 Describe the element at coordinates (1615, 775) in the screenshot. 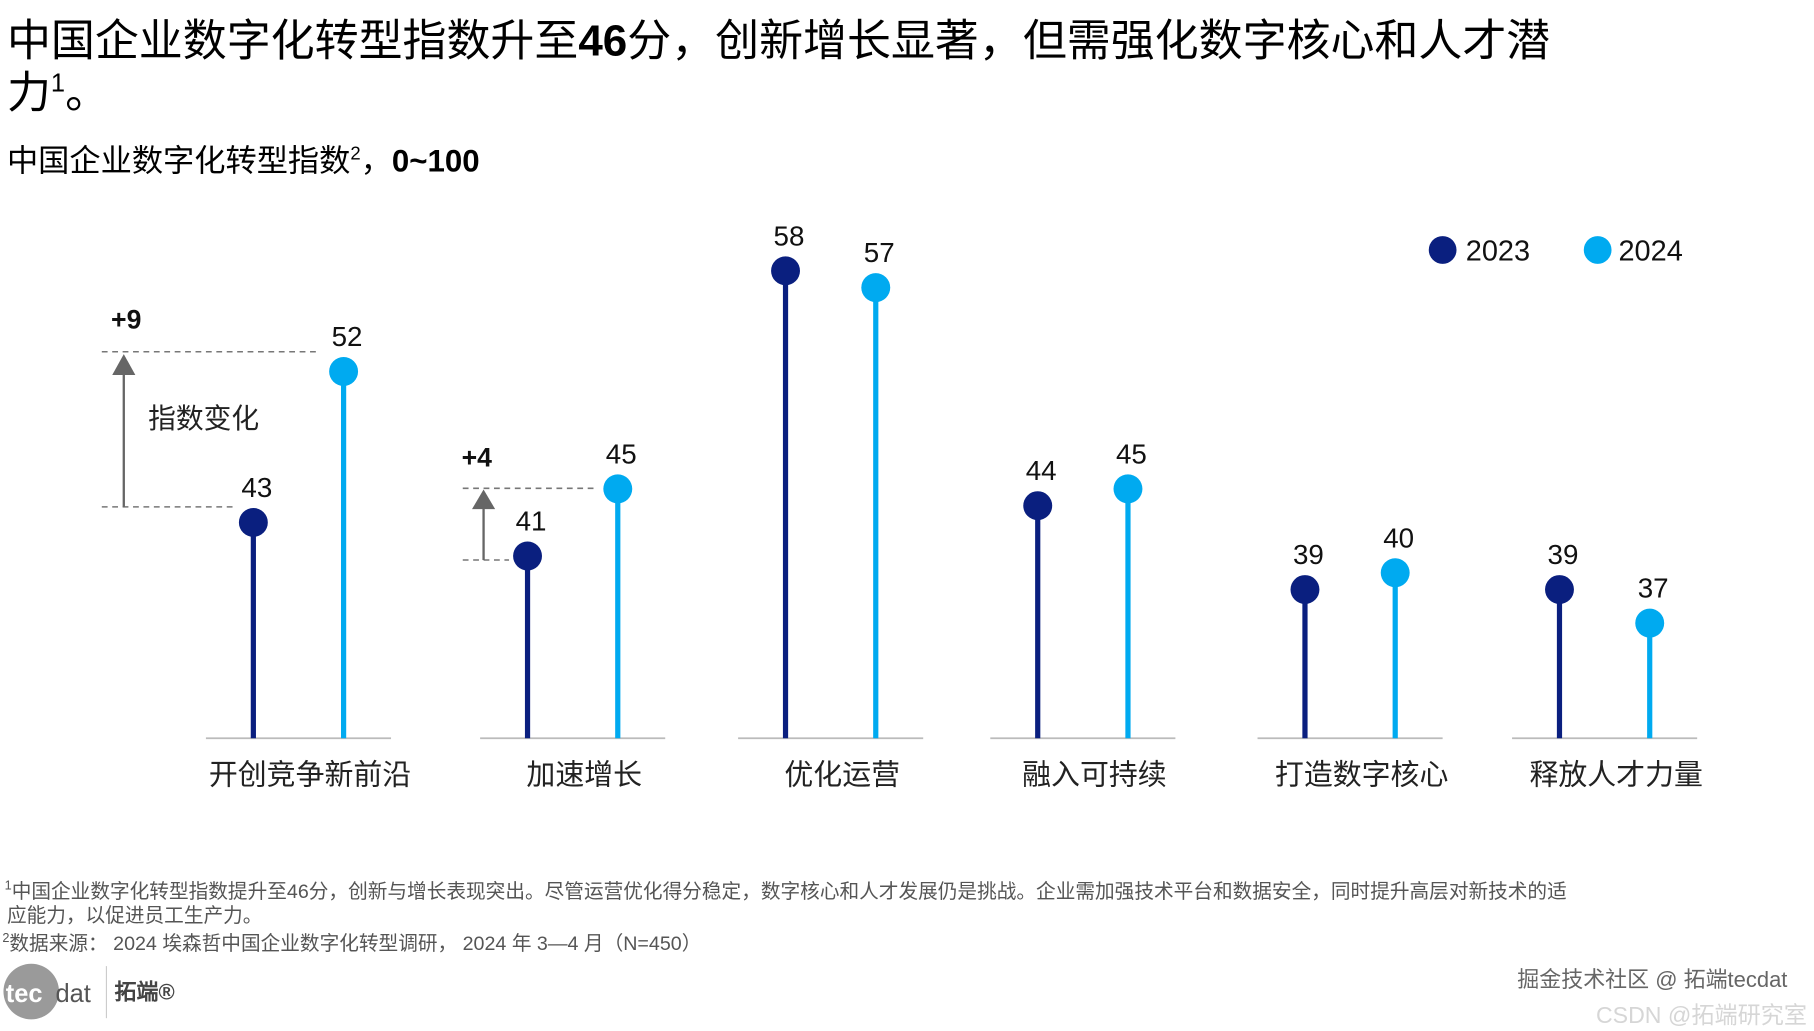

I see `category-label: 释放人才力量` at that location.